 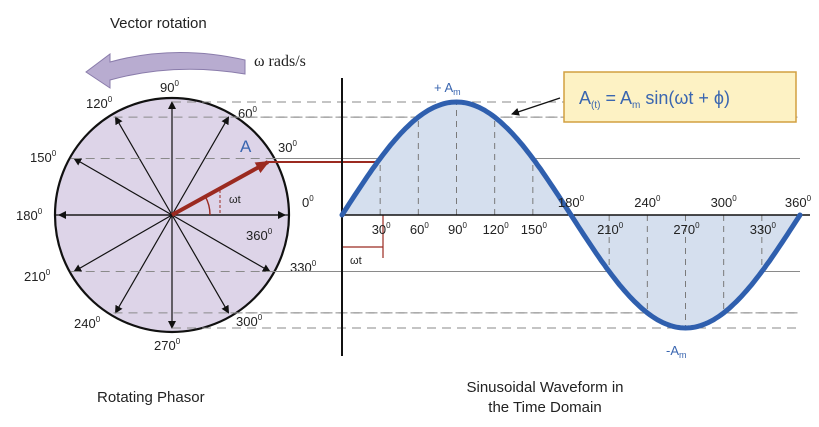 What do you see at coordinates (798, 202) in the screenshot?
I see `wave-label-360: 3600` at bounding box center [798, 202].